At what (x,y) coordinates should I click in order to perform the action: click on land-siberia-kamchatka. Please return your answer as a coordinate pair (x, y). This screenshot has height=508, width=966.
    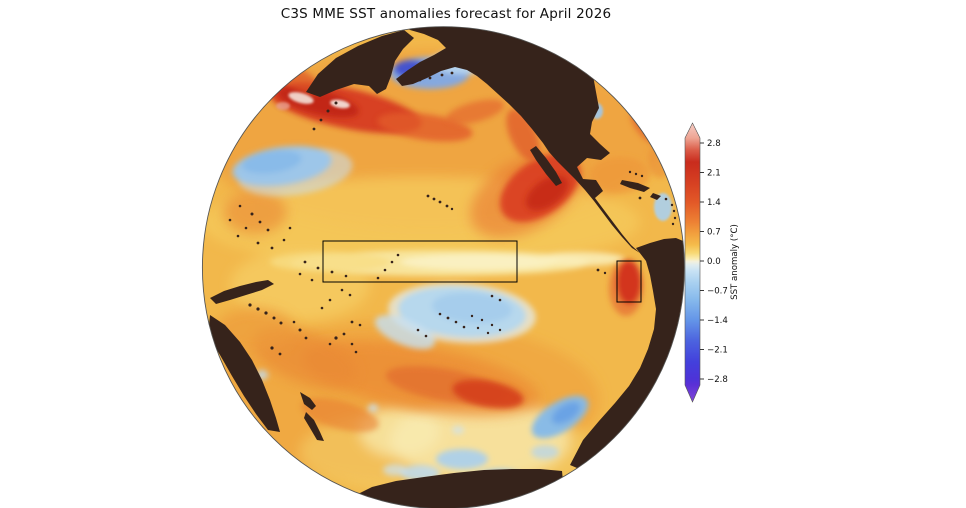
    Looking at the image, I should click on (360, 63).